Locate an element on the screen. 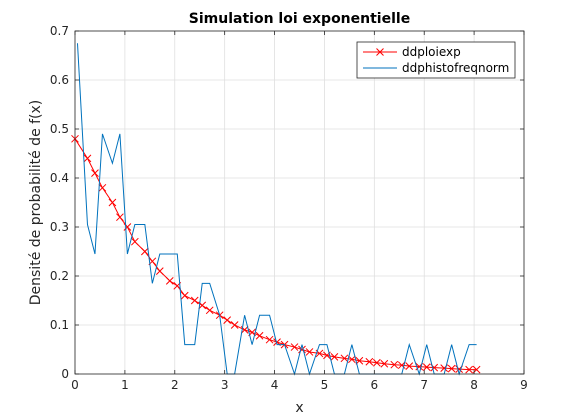  x-tick-label: 4 is located at coordinates (275, 385).